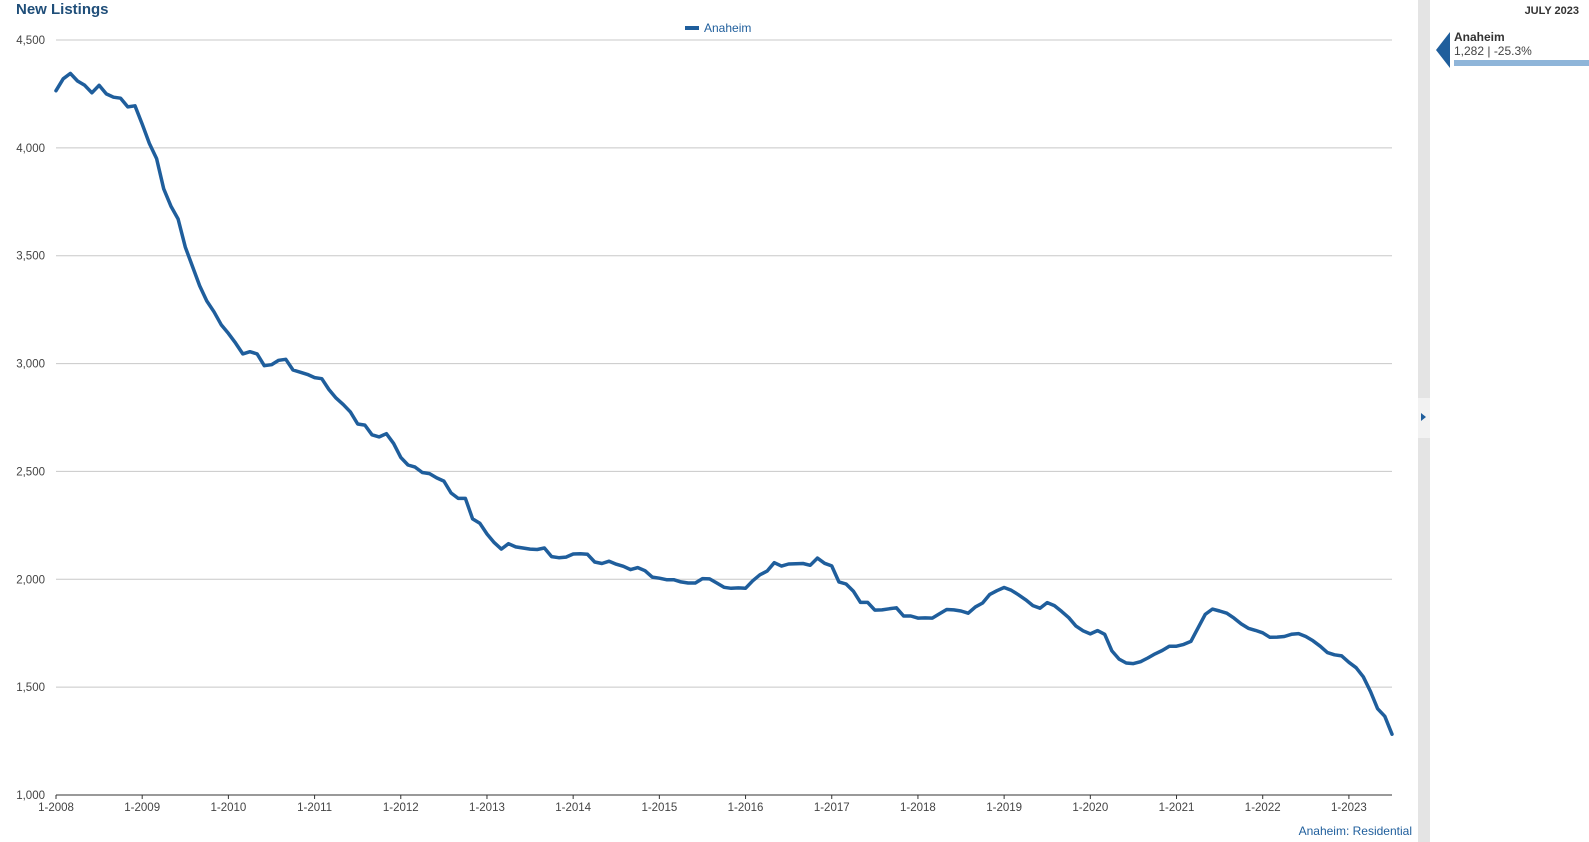 The width and height of the screenshot is (1589, 842). I want to click on side-series-item: Anaheim 1,282 | -25.3%, so click(1512, 49).